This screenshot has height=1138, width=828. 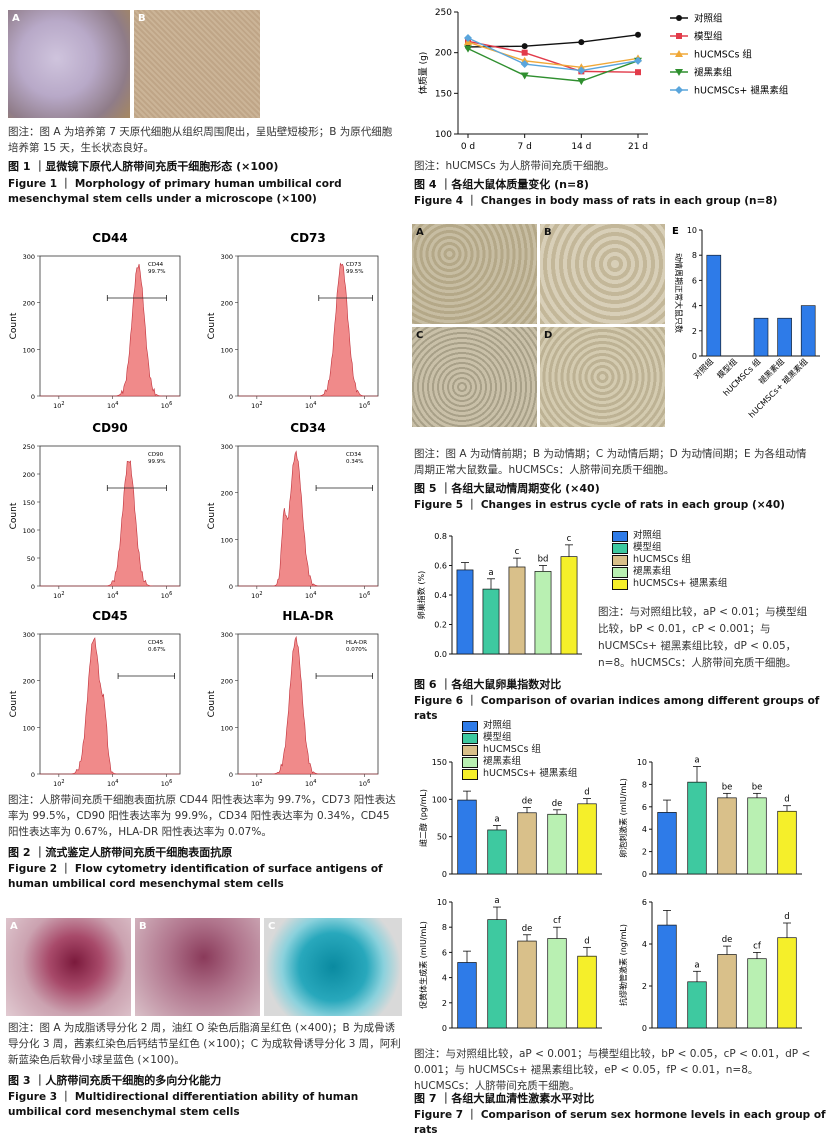 I want to click on x-tick-label: 21 d, so click(x=638, y=147).